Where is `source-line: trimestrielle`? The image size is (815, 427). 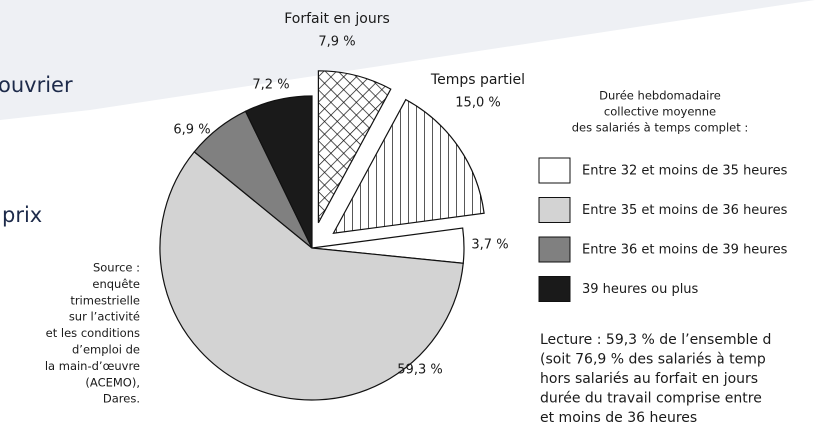 source-line: trimestrielle is located at coordinates (105, 300).